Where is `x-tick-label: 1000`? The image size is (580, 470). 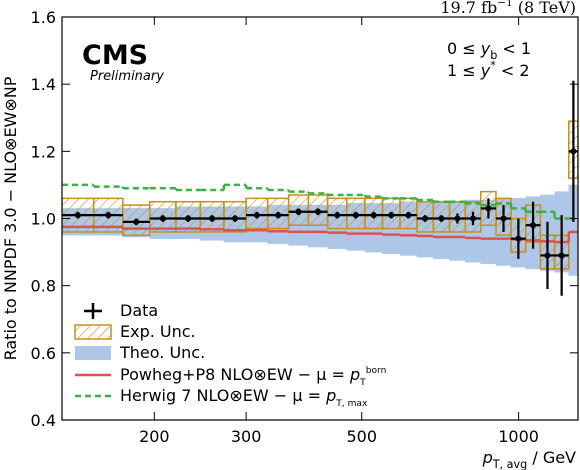
x-tick-label: 1000 is located at coordinates (518, 436).